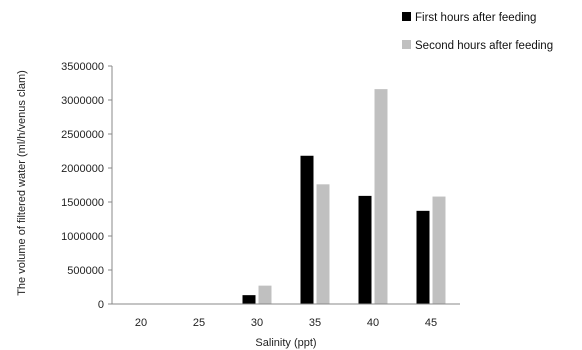 Image resolution: width=582 pixels, height=350 pixels. Describe the element at coordinates (406, 16) in the screenshot. I see `legend-swatch-first-hours` at that location.